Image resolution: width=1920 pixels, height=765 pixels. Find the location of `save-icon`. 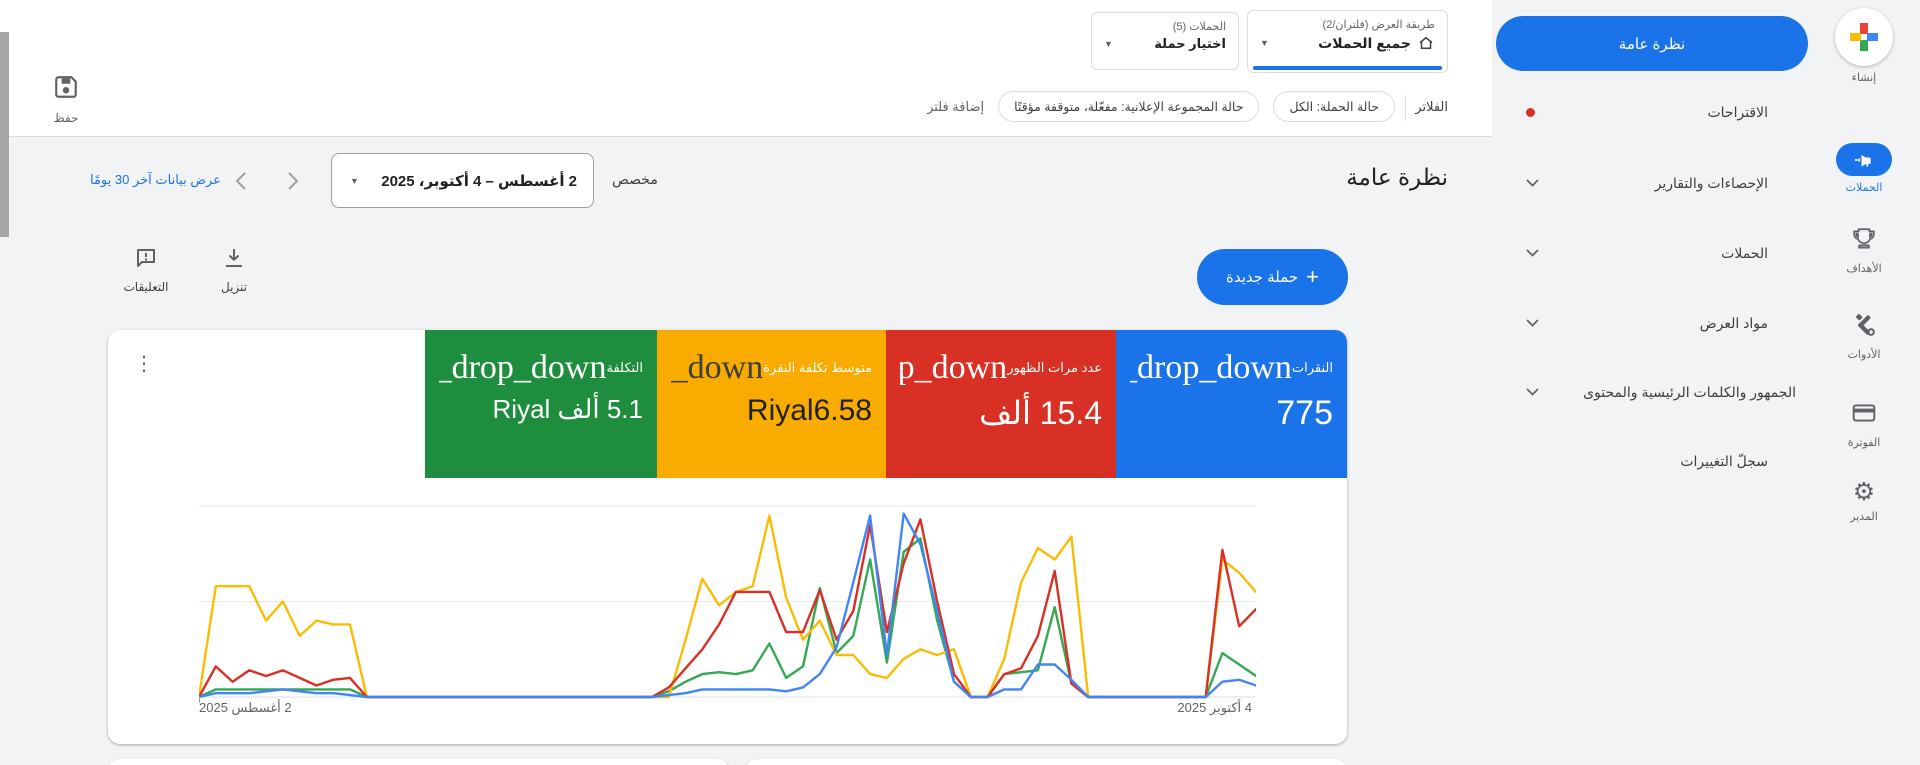

save-icon is located at coordinates (66, 89).